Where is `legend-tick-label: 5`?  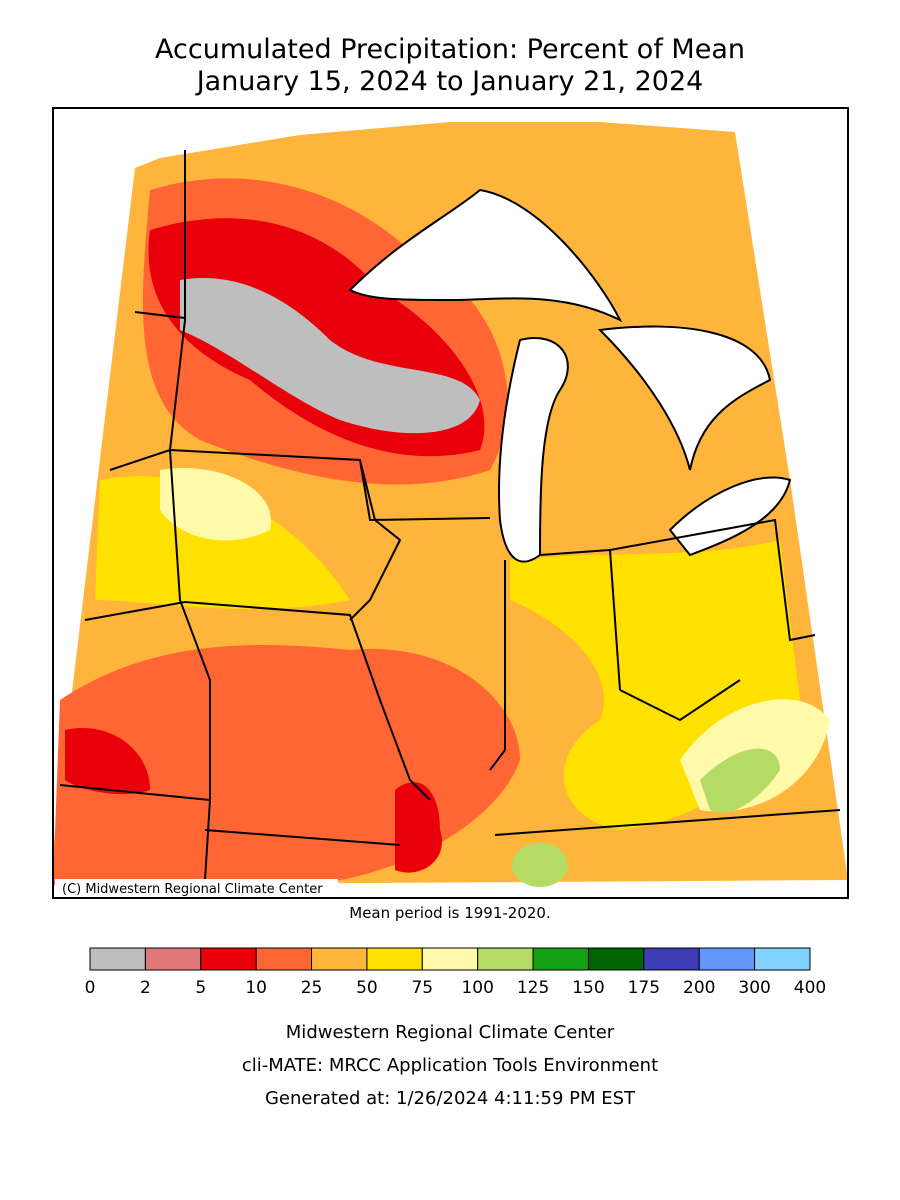
legend-tick-label: 5 is located at coordinates (200, 988).